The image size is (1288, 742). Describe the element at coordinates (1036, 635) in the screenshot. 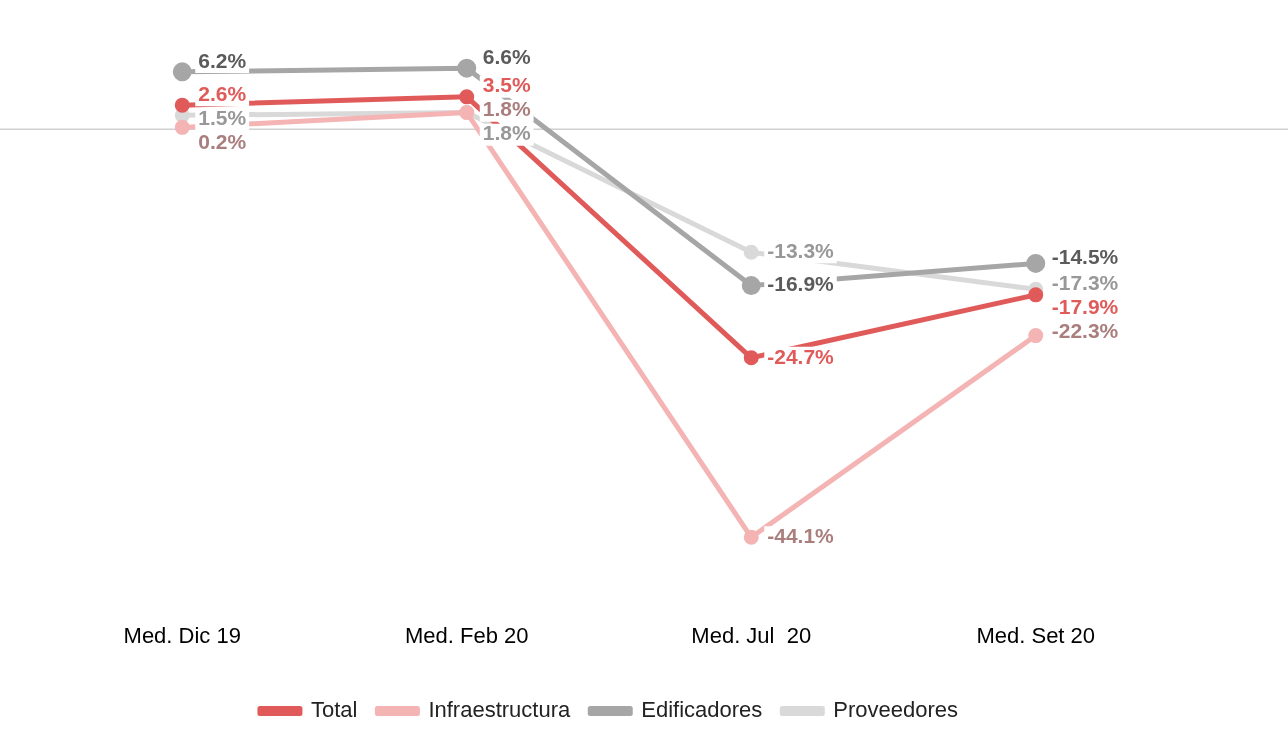

I see `x-tick-label: Med. Set 20` at that location.